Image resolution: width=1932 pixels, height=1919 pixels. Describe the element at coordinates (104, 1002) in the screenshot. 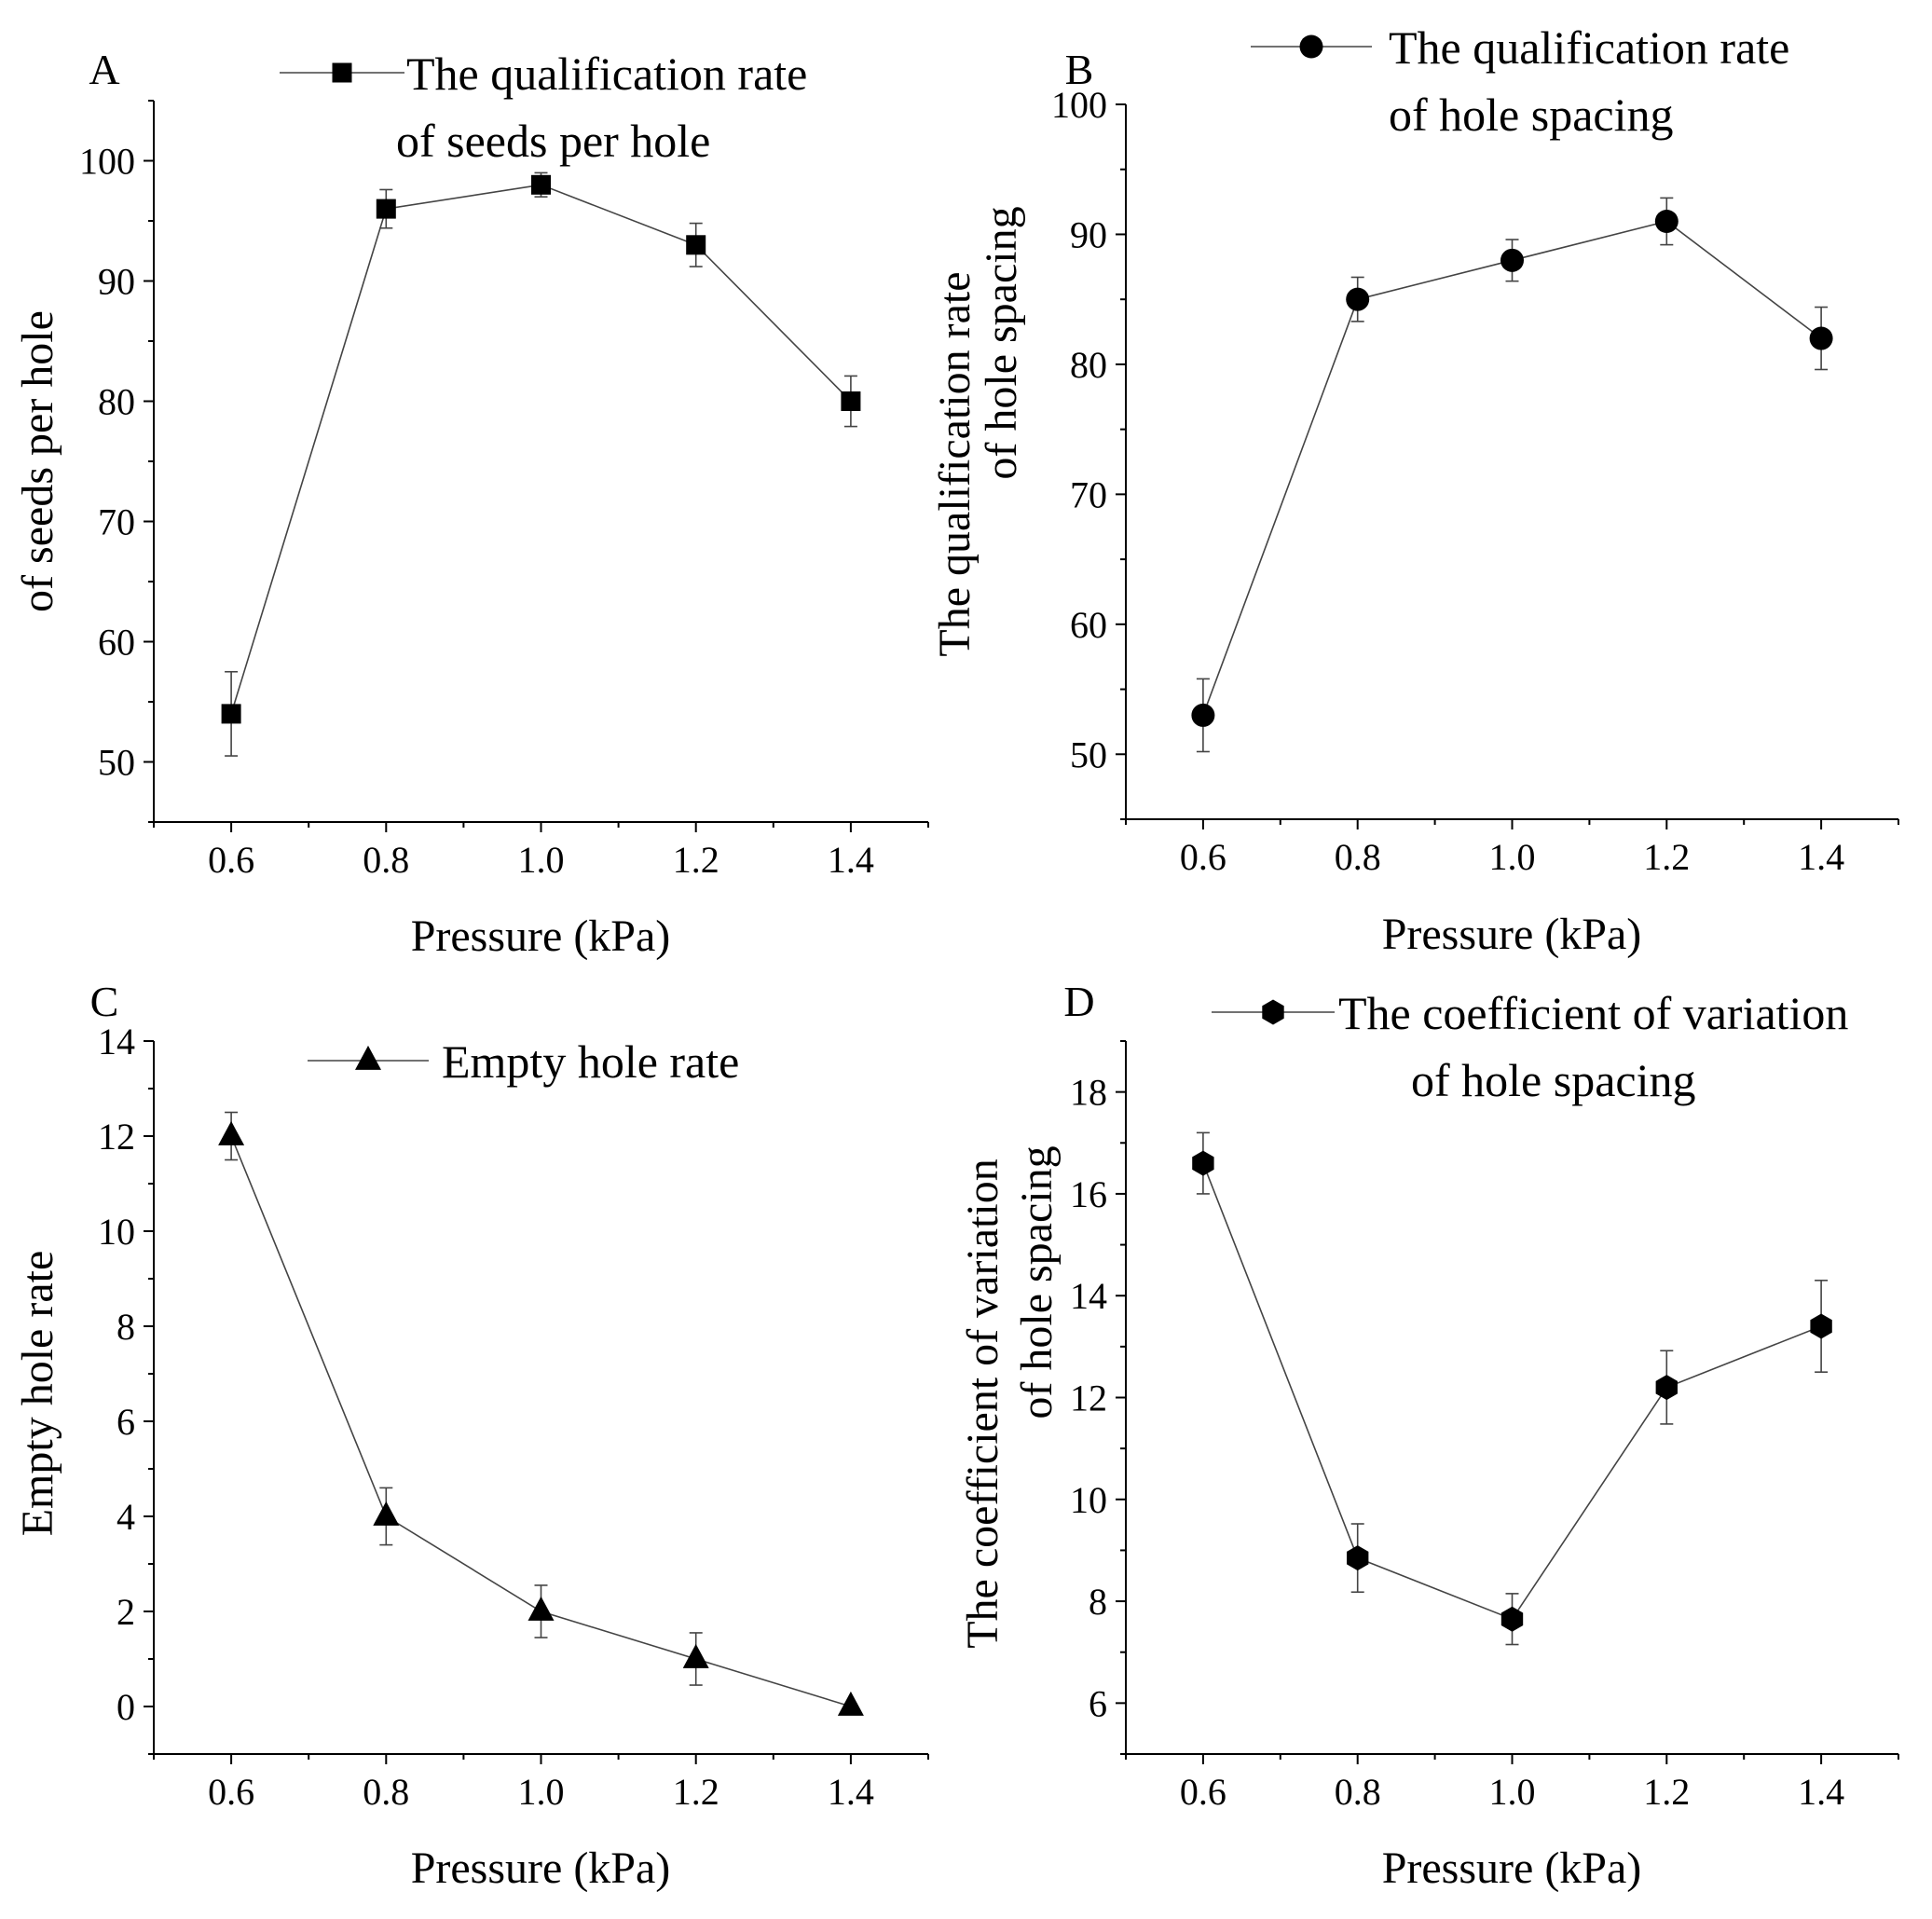

I see `panel-label: C` at that location.